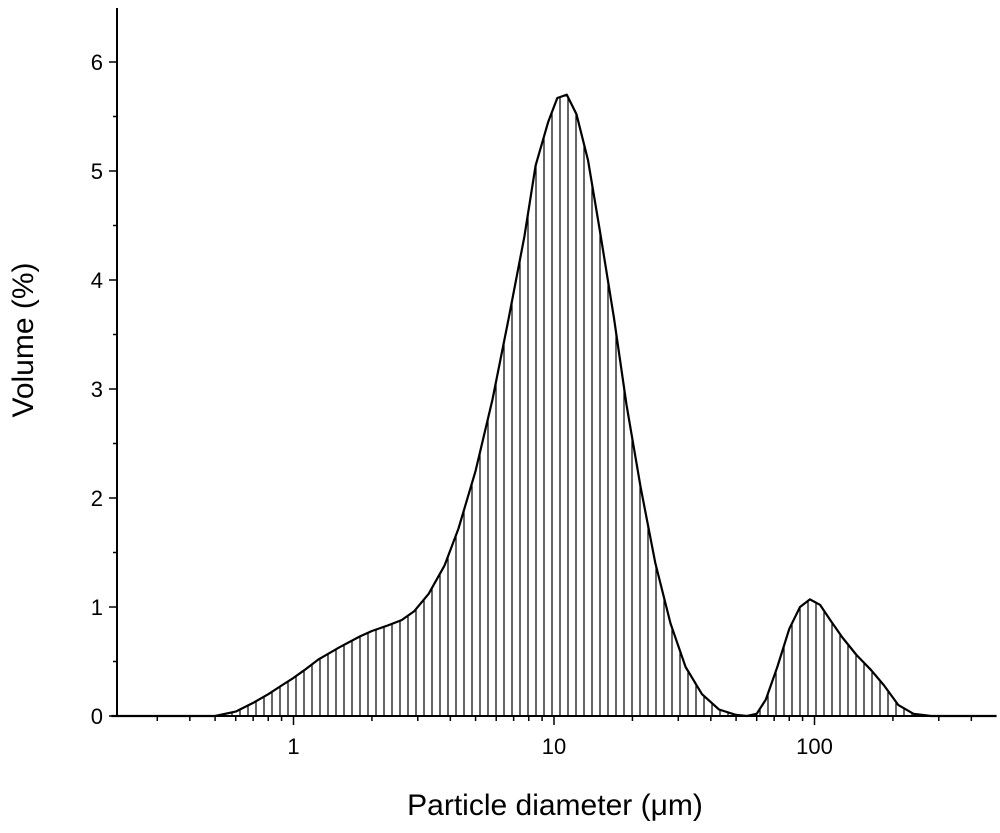 This screenshot has height=833, width=1000. Describe the element at coordinates (104, 389) in the screenshot. I see `y-axis-ticks: 0 1 2 3 4 5 6` at that location.